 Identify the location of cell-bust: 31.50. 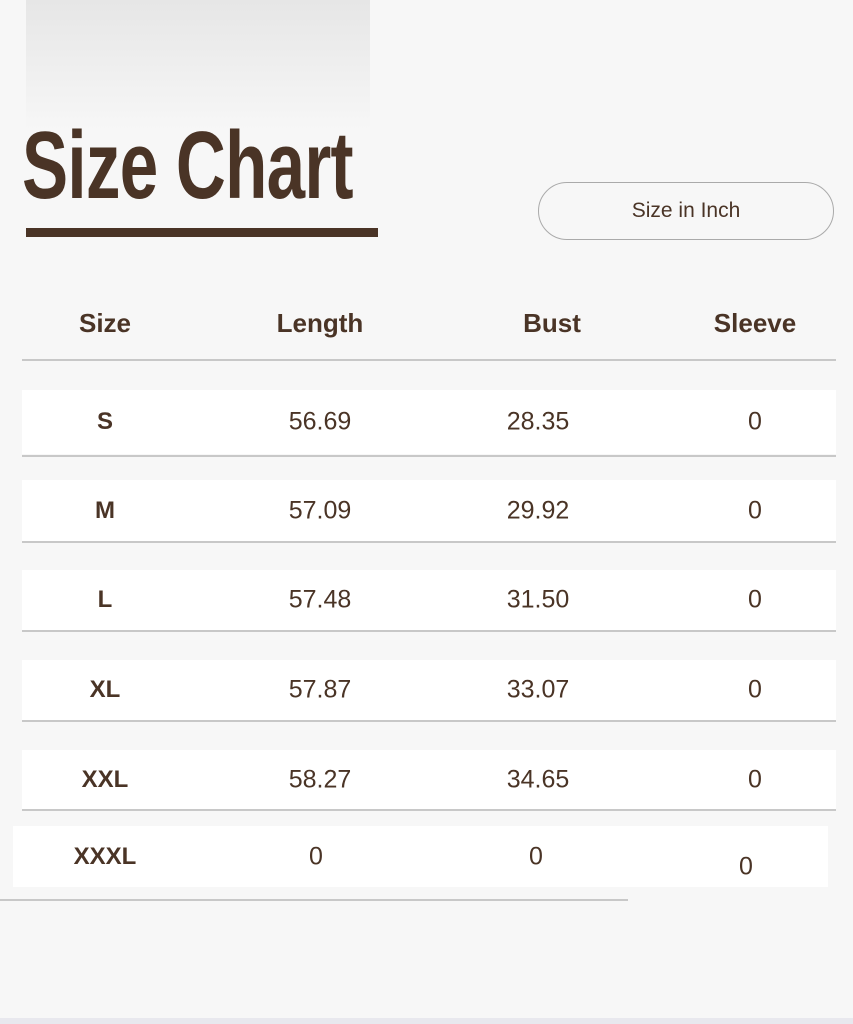
(538, 599).